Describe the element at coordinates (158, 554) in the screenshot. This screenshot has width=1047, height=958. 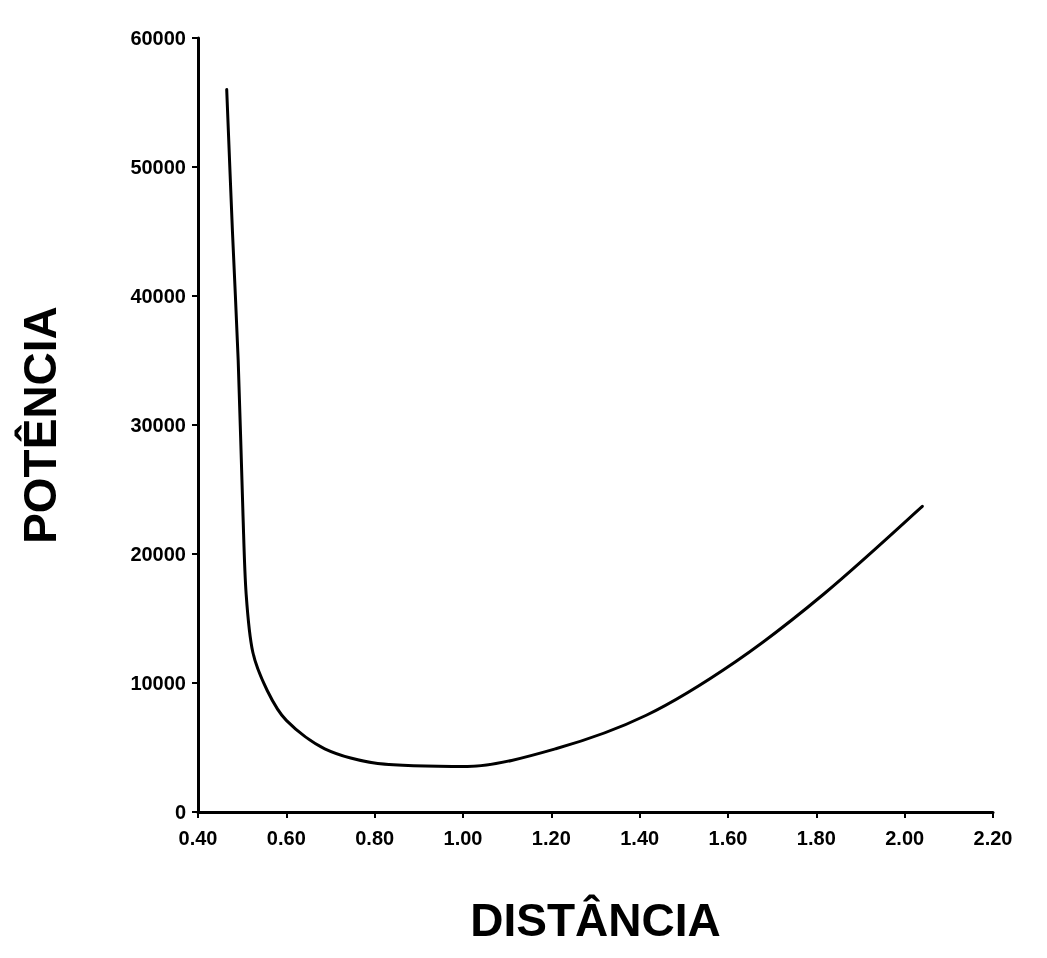
I see `y-tick-label: 20000` at that location.